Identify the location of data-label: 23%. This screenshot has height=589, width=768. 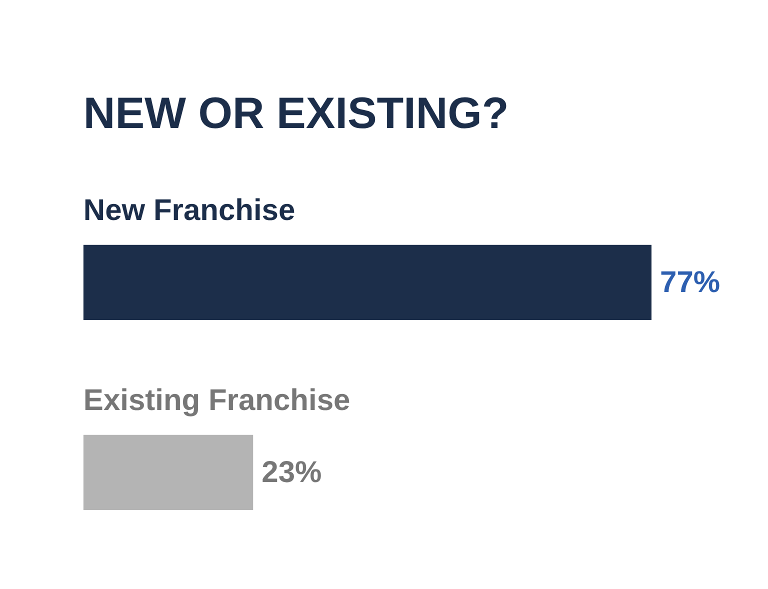
(292, 472).